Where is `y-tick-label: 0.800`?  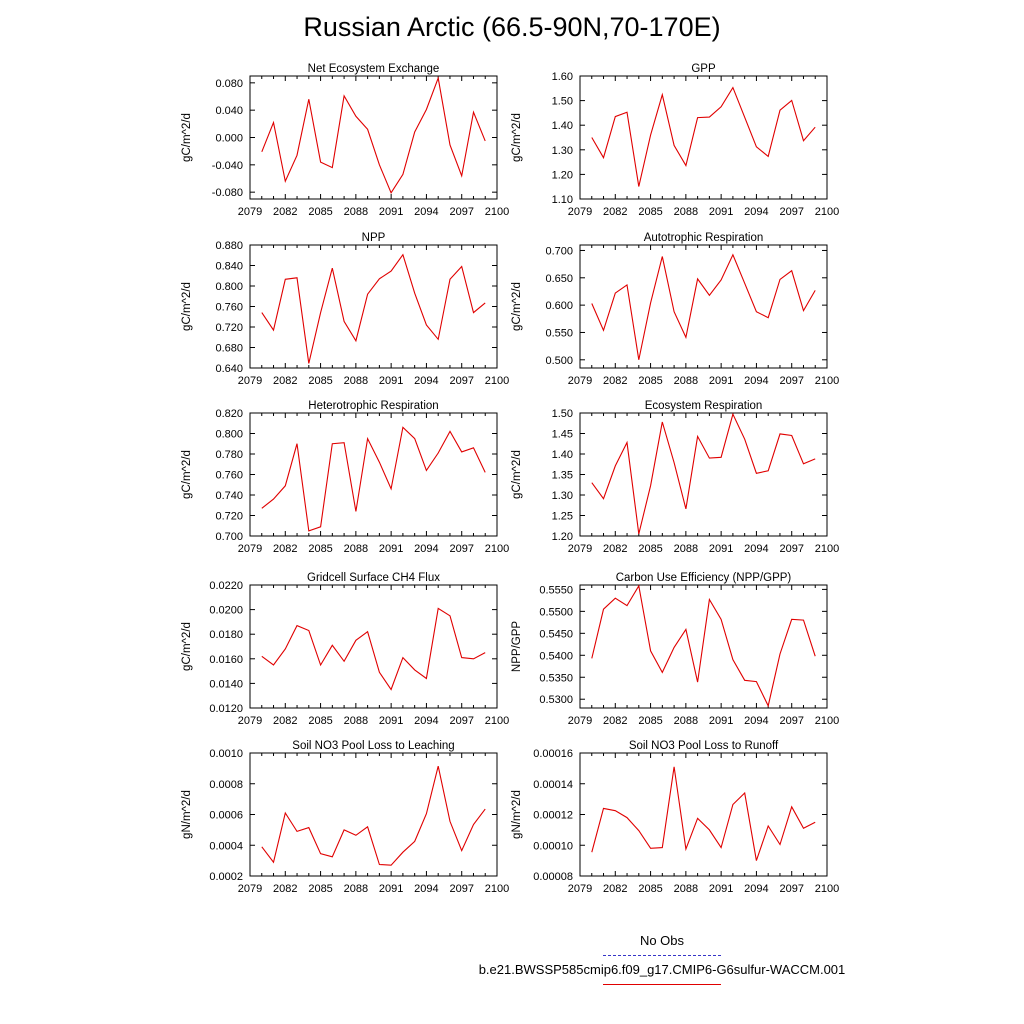
y-tick-label: 0.800 is located at coordinates (229, 435).